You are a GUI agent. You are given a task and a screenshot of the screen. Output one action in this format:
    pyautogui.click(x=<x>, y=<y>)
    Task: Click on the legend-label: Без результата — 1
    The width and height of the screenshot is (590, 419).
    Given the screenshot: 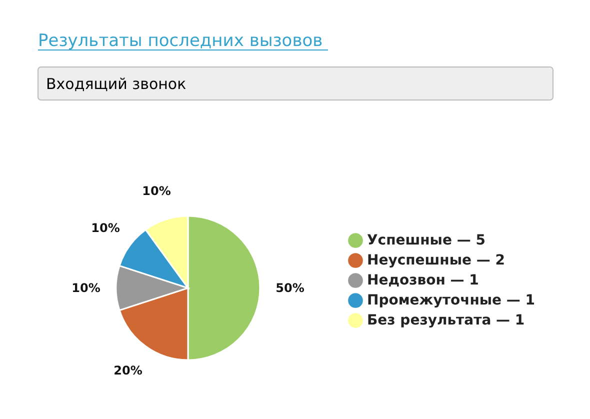 What is the action you would take?
    pyautogui.click(x=446, y=320)
    